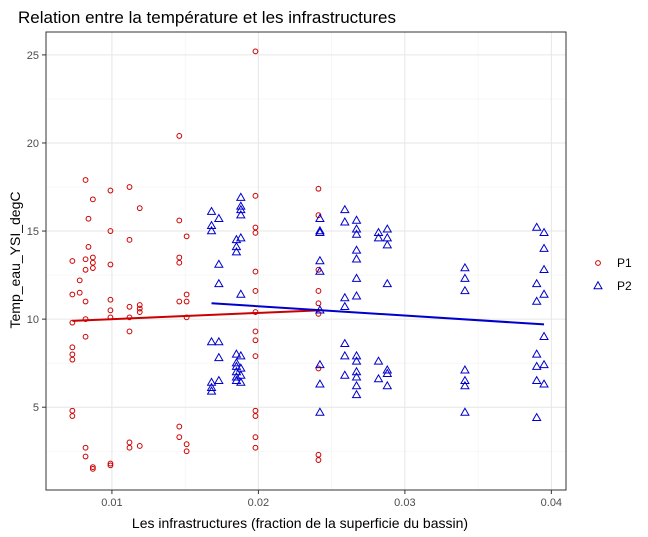 The width and height of the screenshot is (648, 537). I want to click on x-tick-label: 0.03, so click(404, 503).